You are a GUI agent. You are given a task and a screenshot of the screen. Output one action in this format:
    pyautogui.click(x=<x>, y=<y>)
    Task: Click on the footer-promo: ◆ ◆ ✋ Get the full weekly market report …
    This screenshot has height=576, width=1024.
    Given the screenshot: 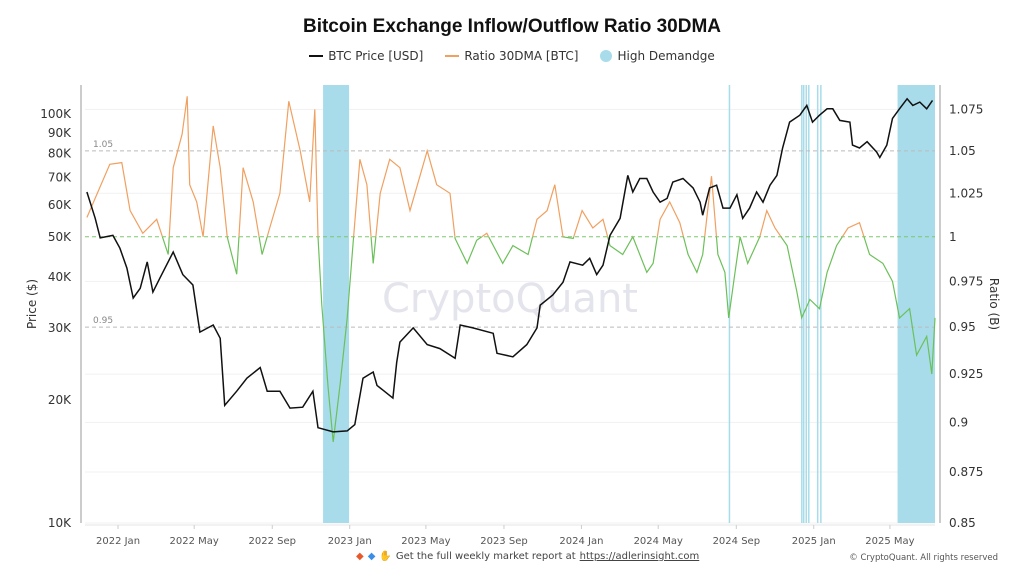 What is the action you would take?
    pyautogui.click(x=527, y=556)
    